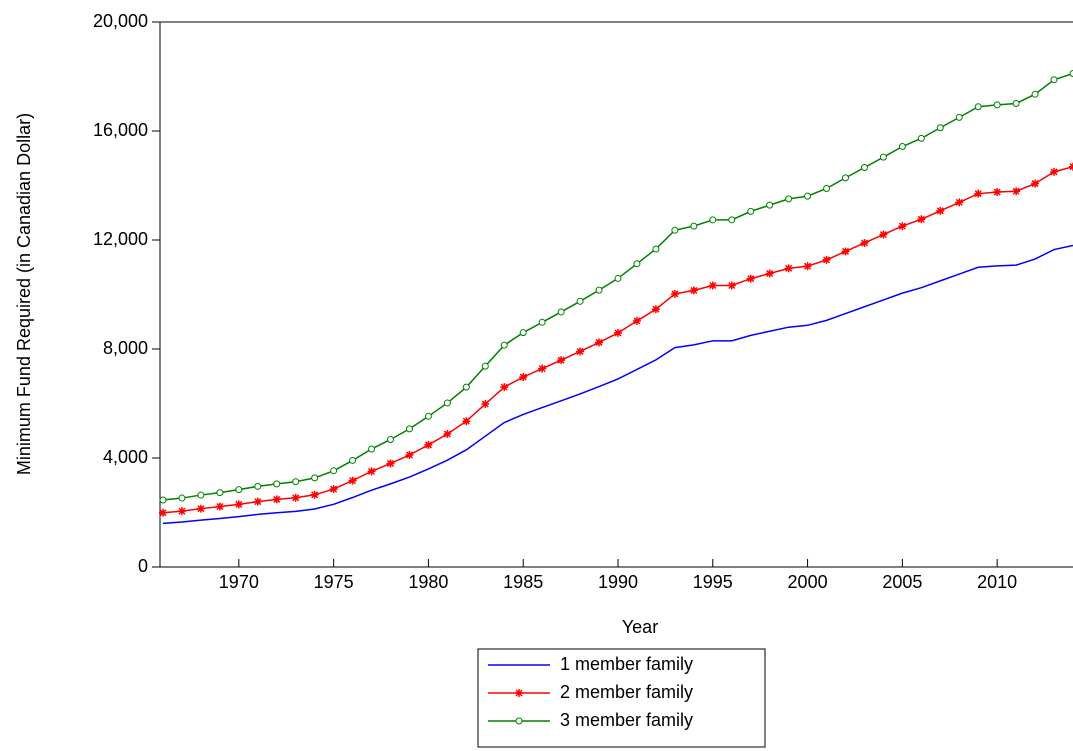  Describe the element at coordinates (428, 582) in the screenshot. I see `x-tick-label: 1980` at that location.